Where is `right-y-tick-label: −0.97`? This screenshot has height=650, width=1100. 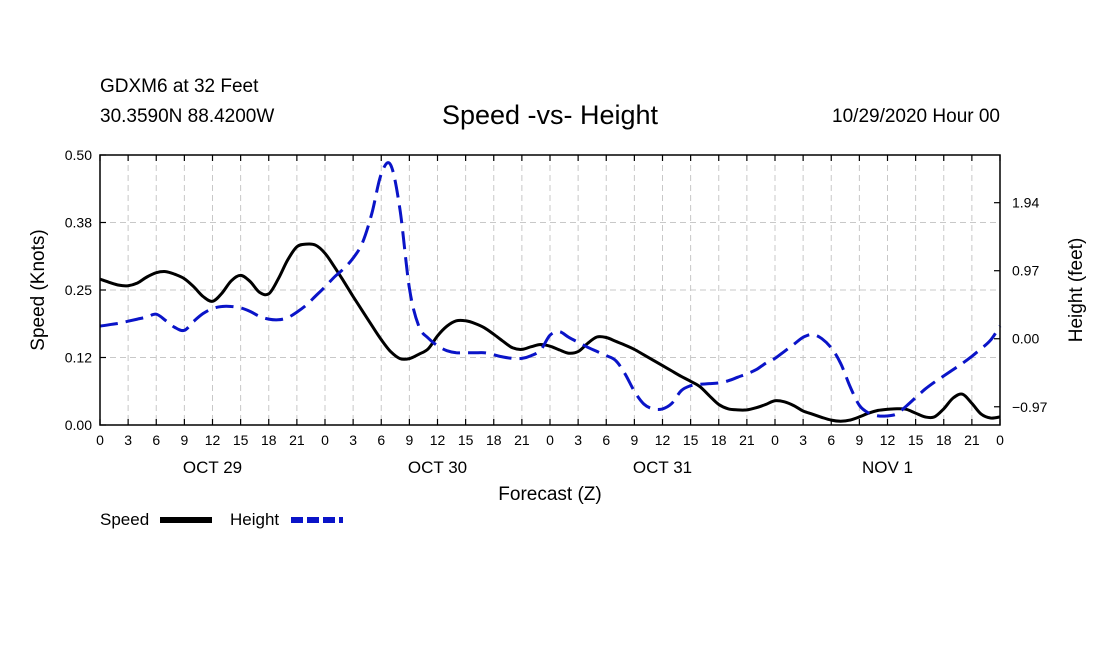
right-y-tick-label: −0.97 is located at coordinates (1030, 407).